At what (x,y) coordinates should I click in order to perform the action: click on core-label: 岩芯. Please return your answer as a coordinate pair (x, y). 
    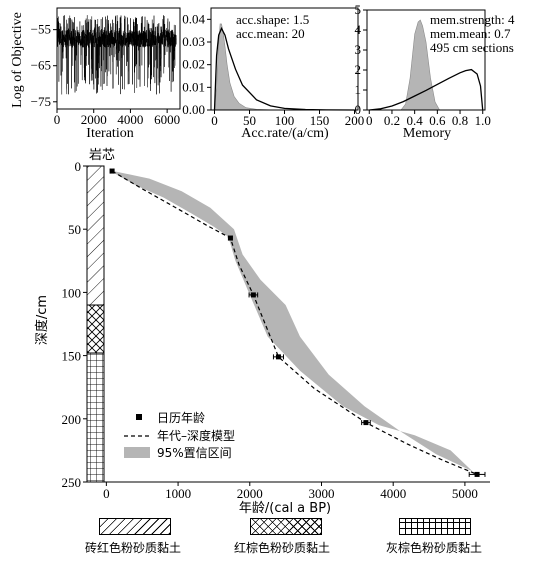
    Looking at the image, I should click on (102, 155).